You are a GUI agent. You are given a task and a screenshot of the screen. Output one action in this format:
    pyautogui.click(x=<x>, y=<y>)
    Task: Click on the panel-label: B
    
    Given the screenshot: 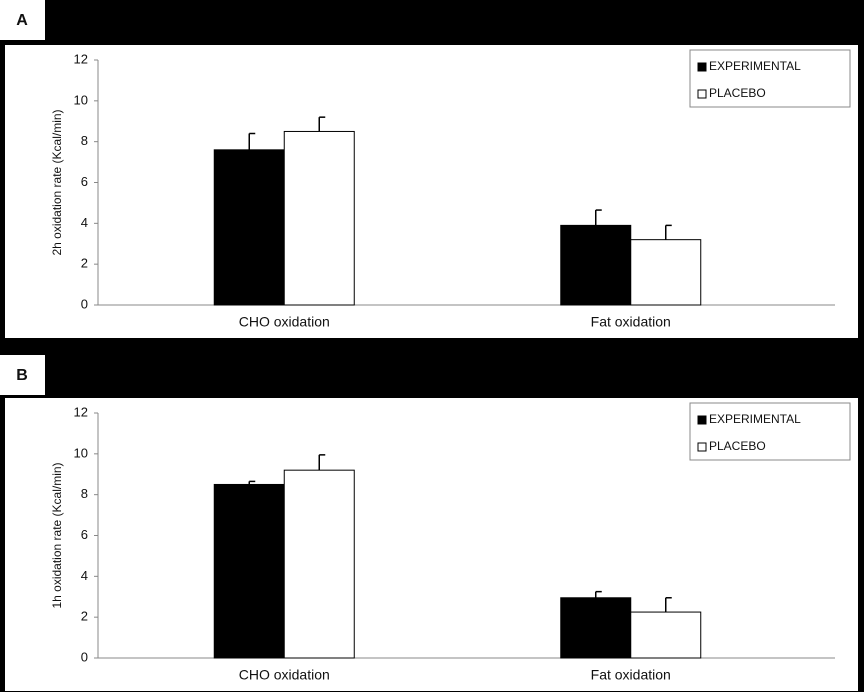 What is the action you would take?
    pyautogui.click(x=22, y=375)
    